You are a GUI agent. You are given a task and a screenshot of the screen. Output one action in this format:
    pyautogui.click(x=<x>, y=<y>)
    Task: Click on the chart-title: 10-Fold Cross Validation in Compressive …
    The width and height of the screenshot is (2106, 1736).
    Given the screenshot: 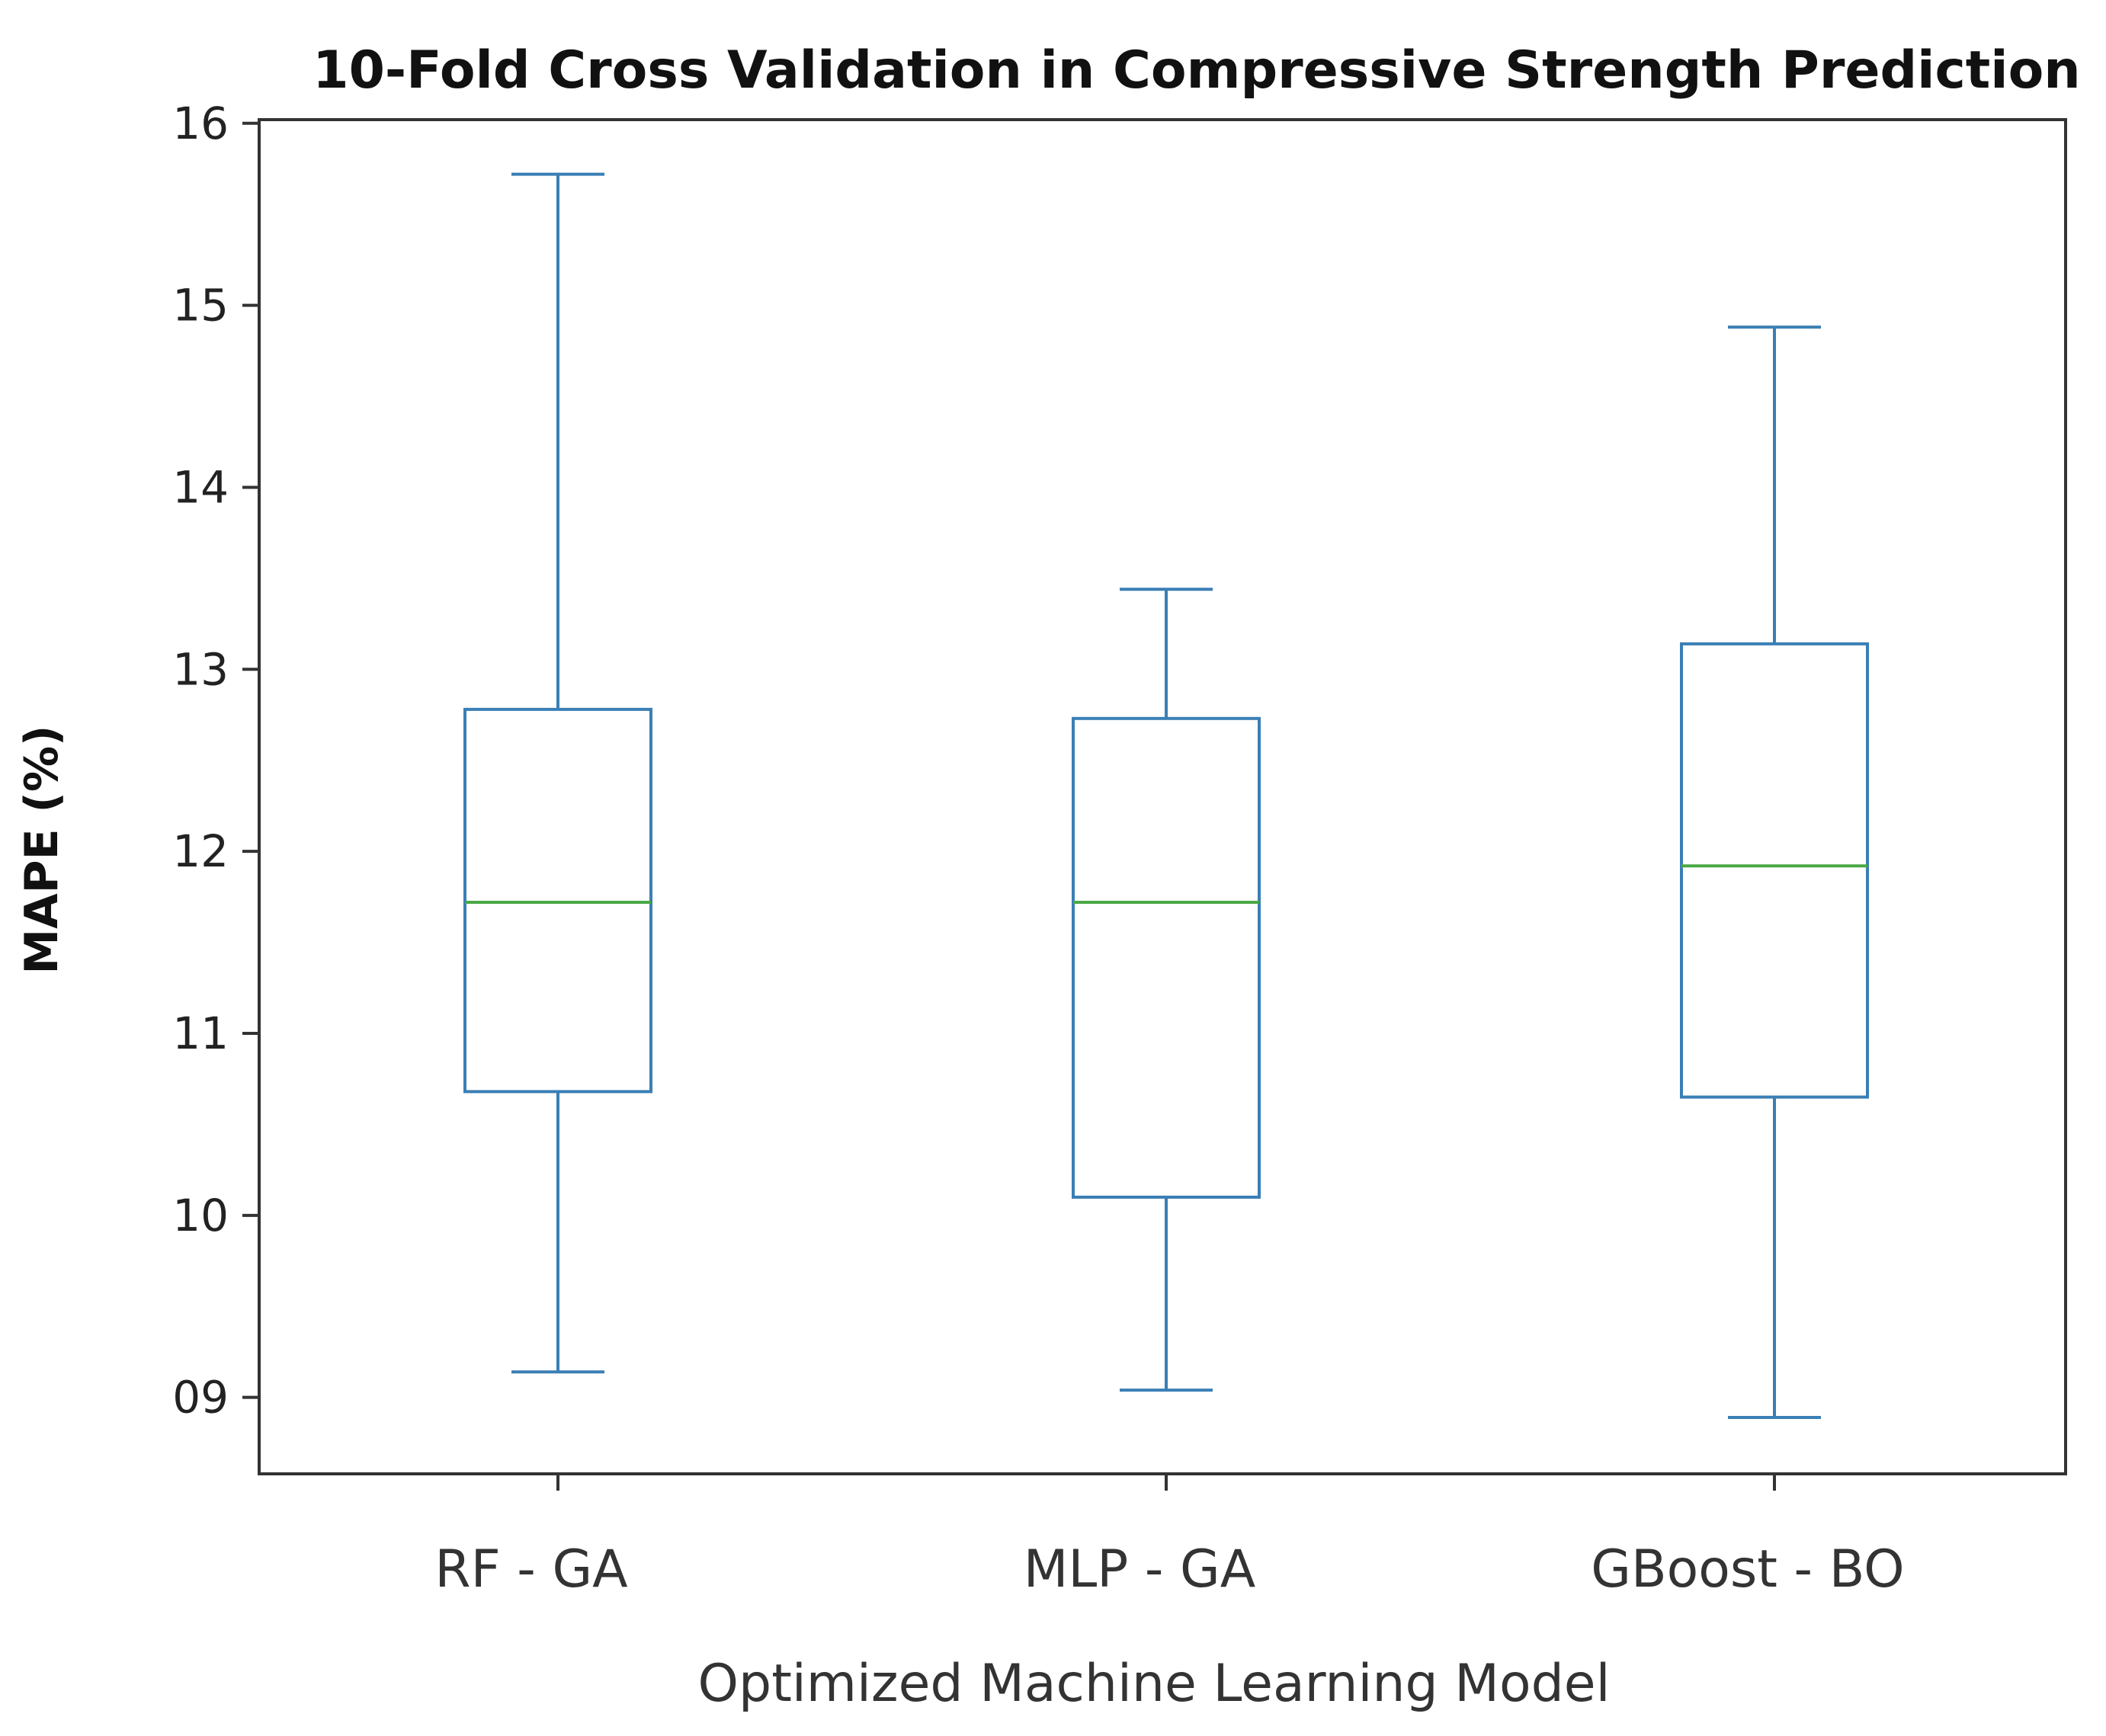 What is the action you would take?
    pyautogui.click(x=1196, y=70)
    